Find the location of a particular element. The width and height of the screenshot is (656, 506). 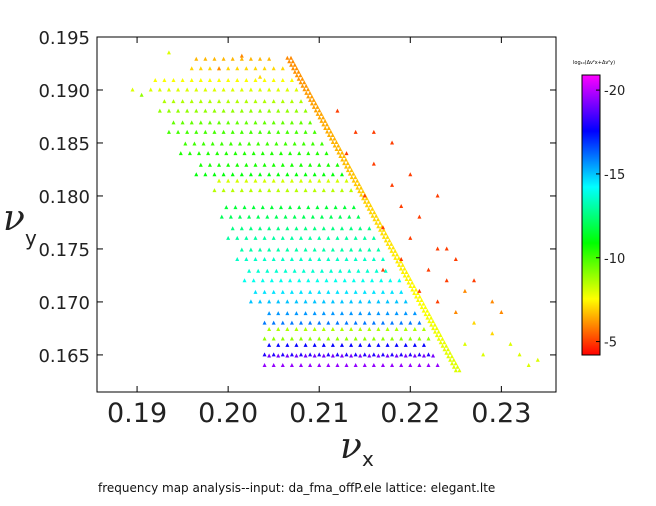

y-tick-label: 0.185 is located at coordinates (64, 144).